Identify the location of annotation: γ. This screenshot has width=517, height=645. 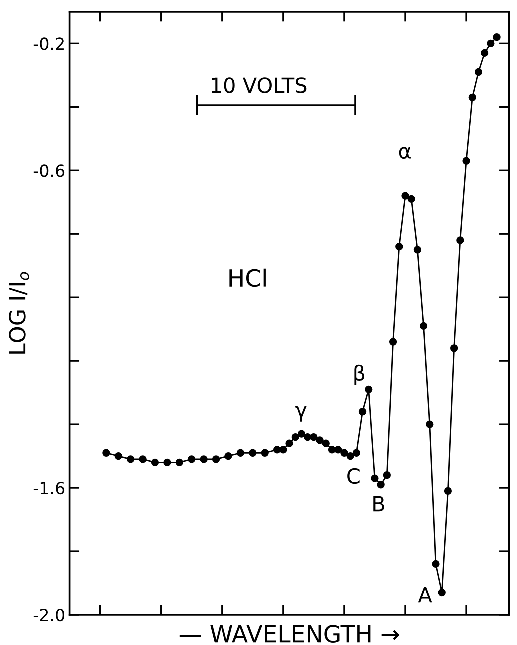
(301, 414).